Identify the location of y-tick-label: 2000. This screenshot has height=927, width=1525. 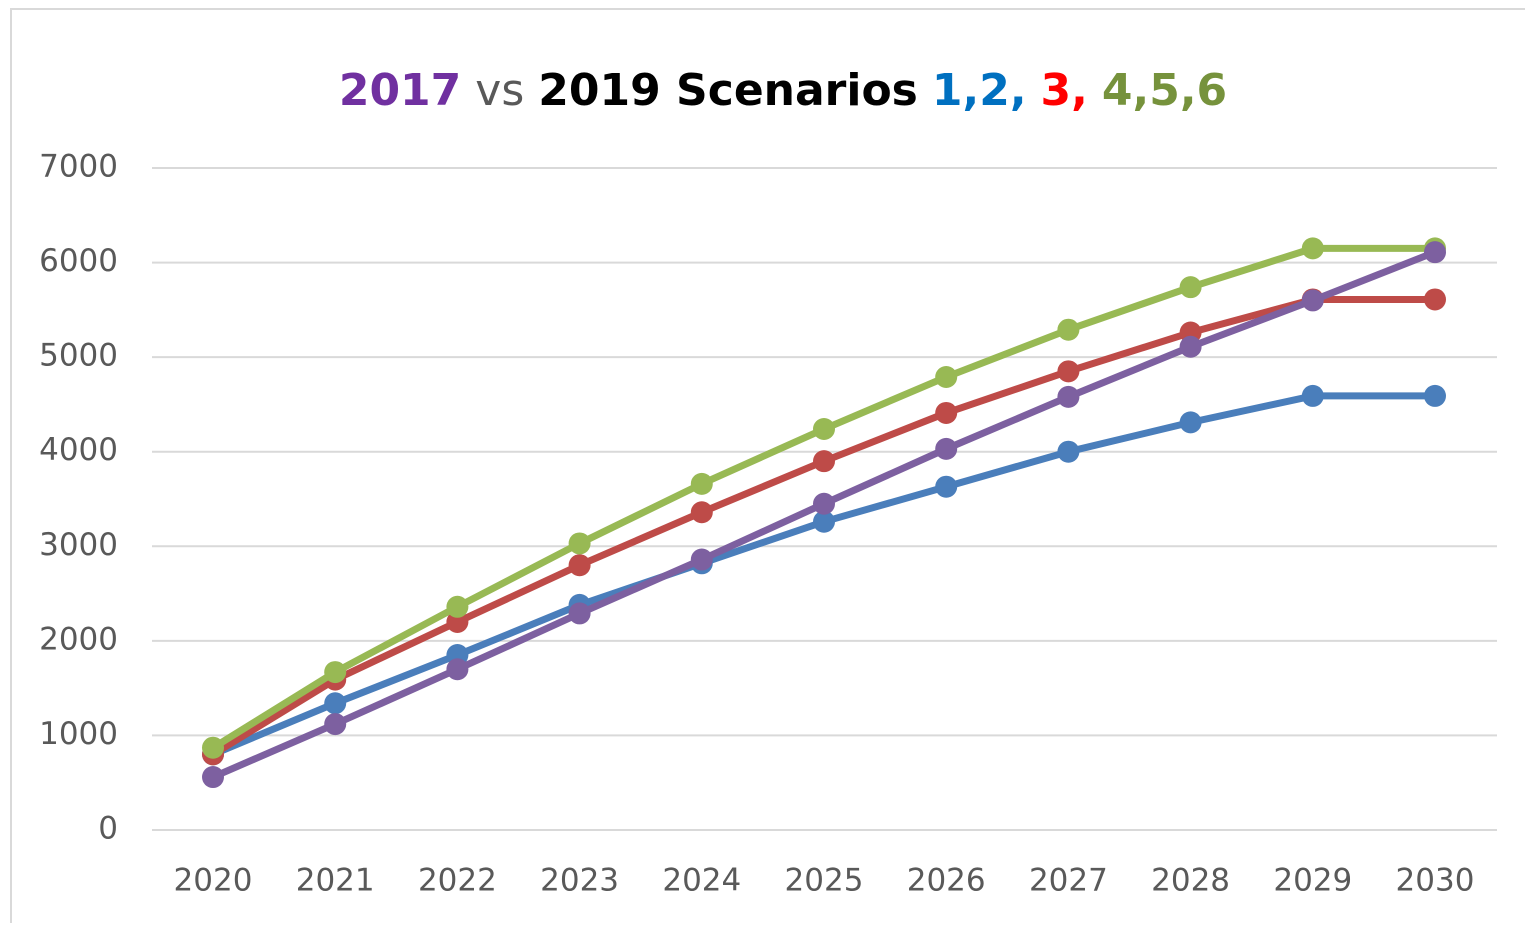
(78, 639).